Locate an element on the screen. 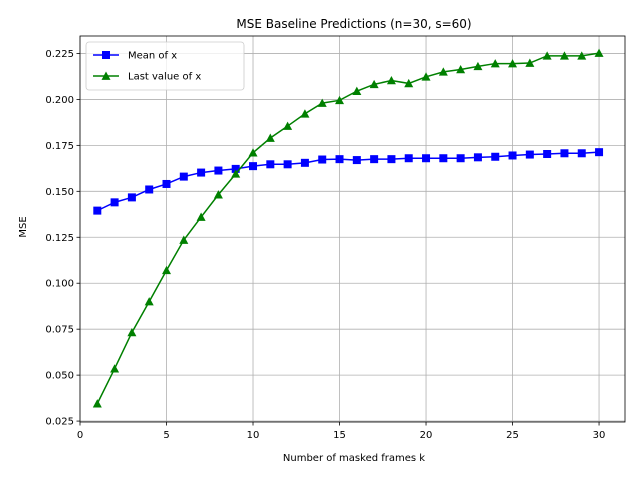 The image size is (640, 480). series-line is located at coordinates (348, 181).